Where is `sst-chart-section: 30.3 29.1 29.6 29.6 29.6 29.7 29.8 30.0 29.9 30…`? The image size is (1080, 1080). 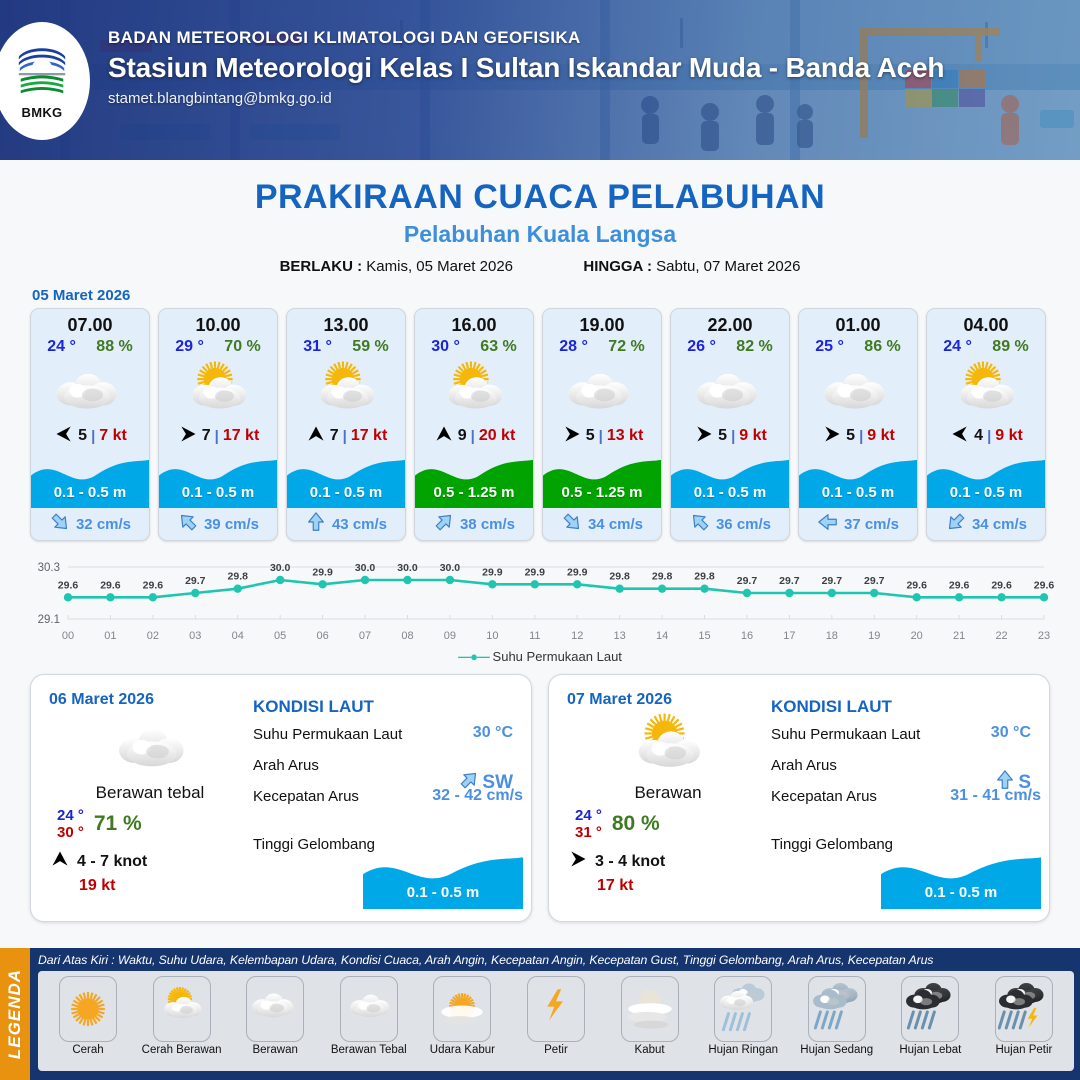 sst-chart-section: 30.3 29.1 29.6 29.6 29.6 29.7 29.8 30.0 29.9 30… is located at coordinates (540, 609).